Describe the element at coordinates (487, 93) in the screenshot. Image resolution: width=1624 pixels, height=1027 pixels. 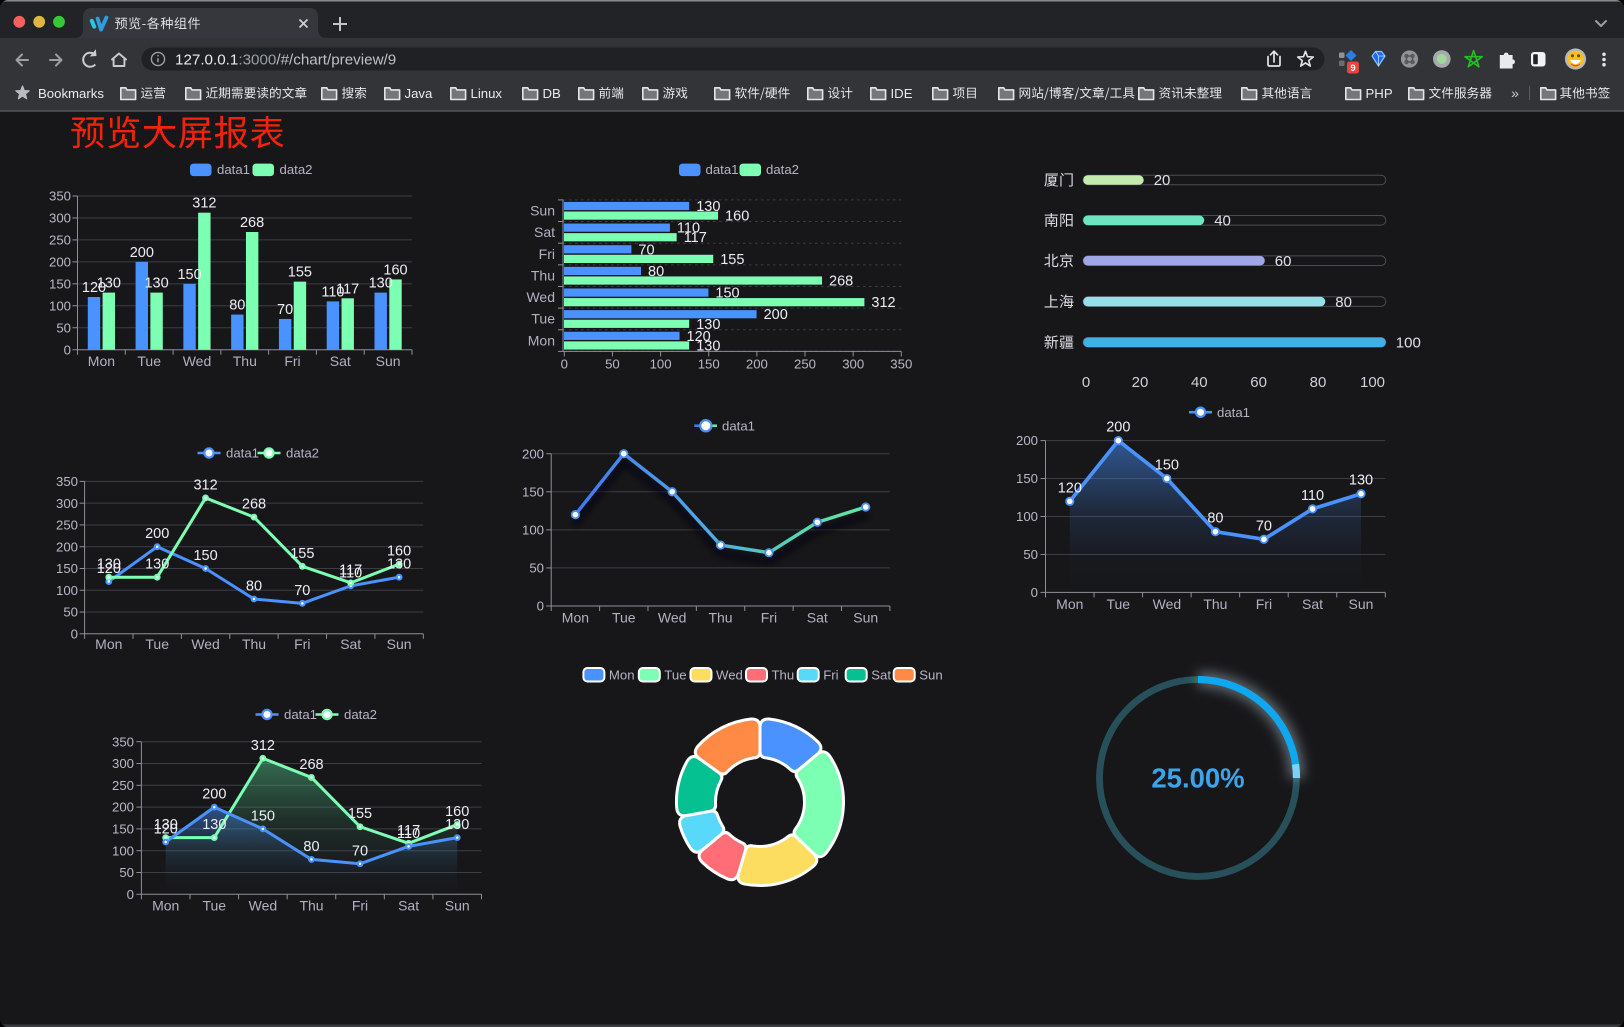
I see `svg-text: Linux` at that location.